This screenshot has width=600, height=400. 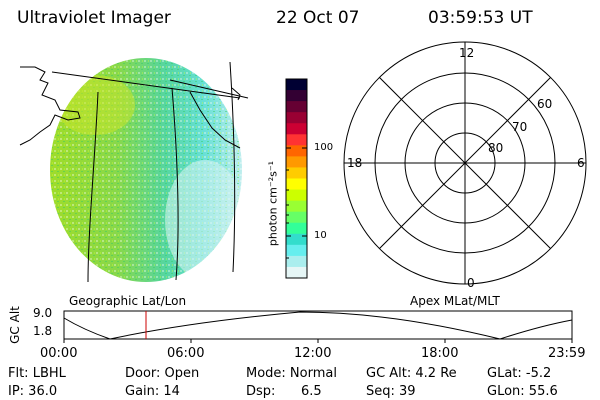 What do you see at coordinates (94, 18) in the screenshot?
I see `instrument-title: Ultraviolet Imager` at bounding box center [94, 18].